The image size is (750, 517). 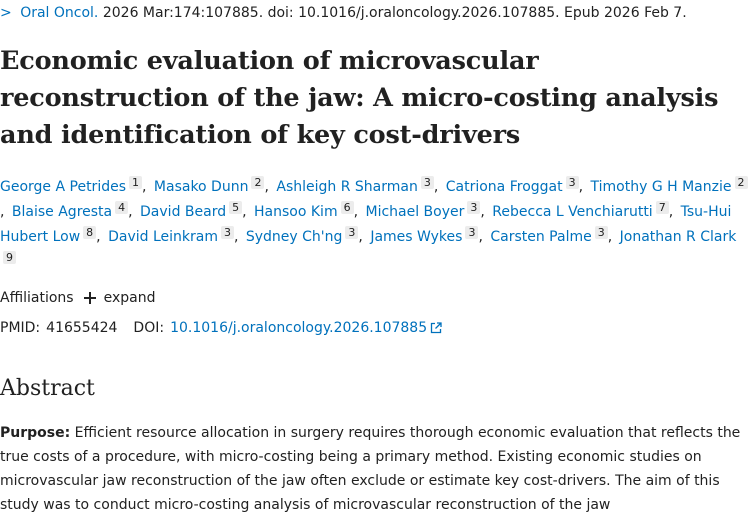 What do you see at coordinates (37, 298) in the screenshot?
I see `affiliations-label: Affiliations` at bounding box center [37, 298].